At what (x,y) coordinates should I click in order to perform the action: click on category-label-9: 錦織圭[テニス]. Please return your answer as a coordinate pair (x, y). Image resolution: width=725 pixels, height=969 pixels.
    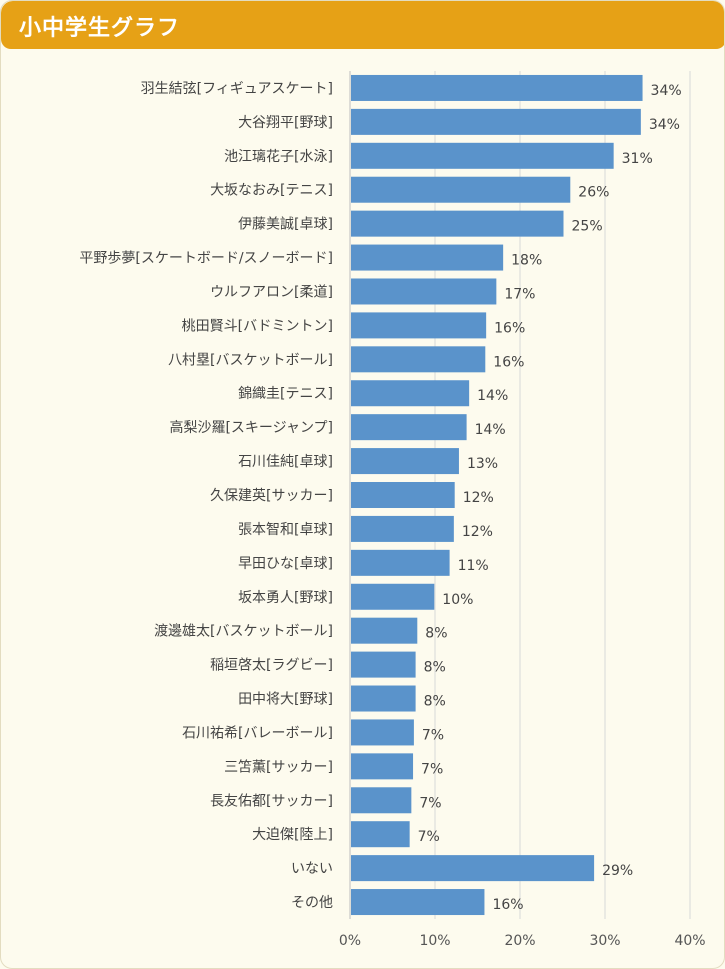
    Looking at the image, I should click on (285, 393).